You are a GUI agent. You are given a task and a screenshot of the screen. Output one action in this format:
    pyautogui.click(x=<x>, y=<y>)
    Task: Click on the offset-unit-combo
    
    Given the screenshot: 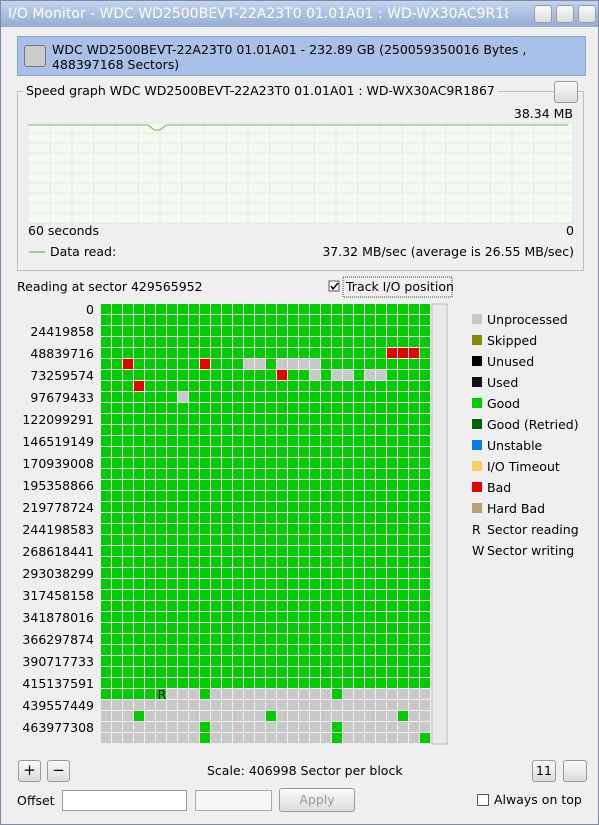 What is the action you would take?
    pyautogui.click(x=233, y=800)
    